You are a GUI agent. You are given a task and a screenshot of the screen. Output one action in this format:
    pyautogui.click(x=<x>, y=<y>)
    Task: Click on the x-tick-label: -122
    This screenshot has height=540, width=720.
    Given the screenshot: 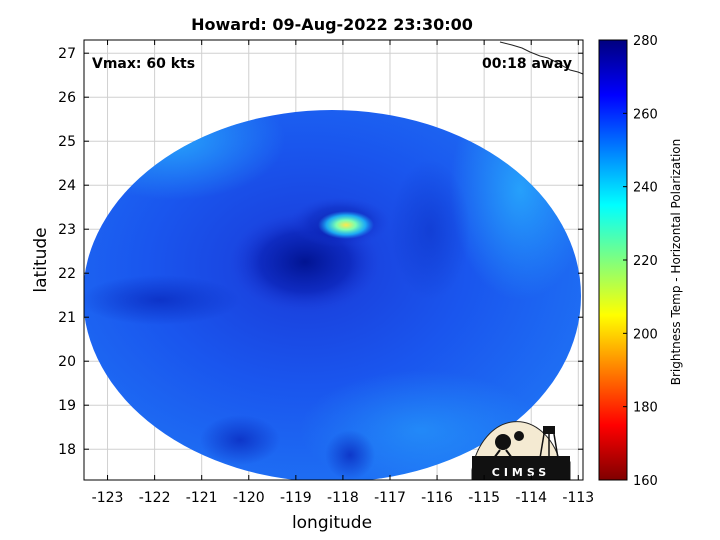 What is the action you would take?
    pyautogui.click(x=155, y=498)
    